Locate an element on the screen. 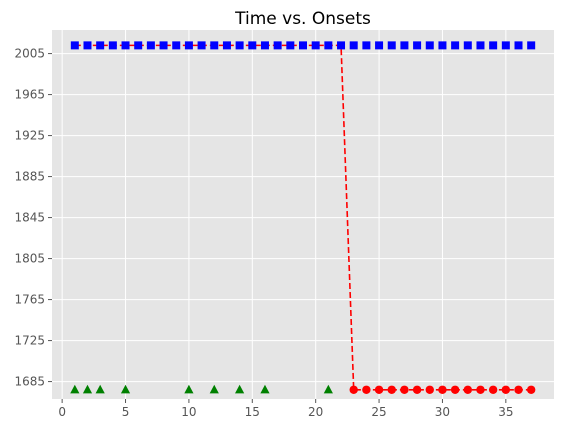  x-tick-label: 35 is located at coordinates (505, 412).